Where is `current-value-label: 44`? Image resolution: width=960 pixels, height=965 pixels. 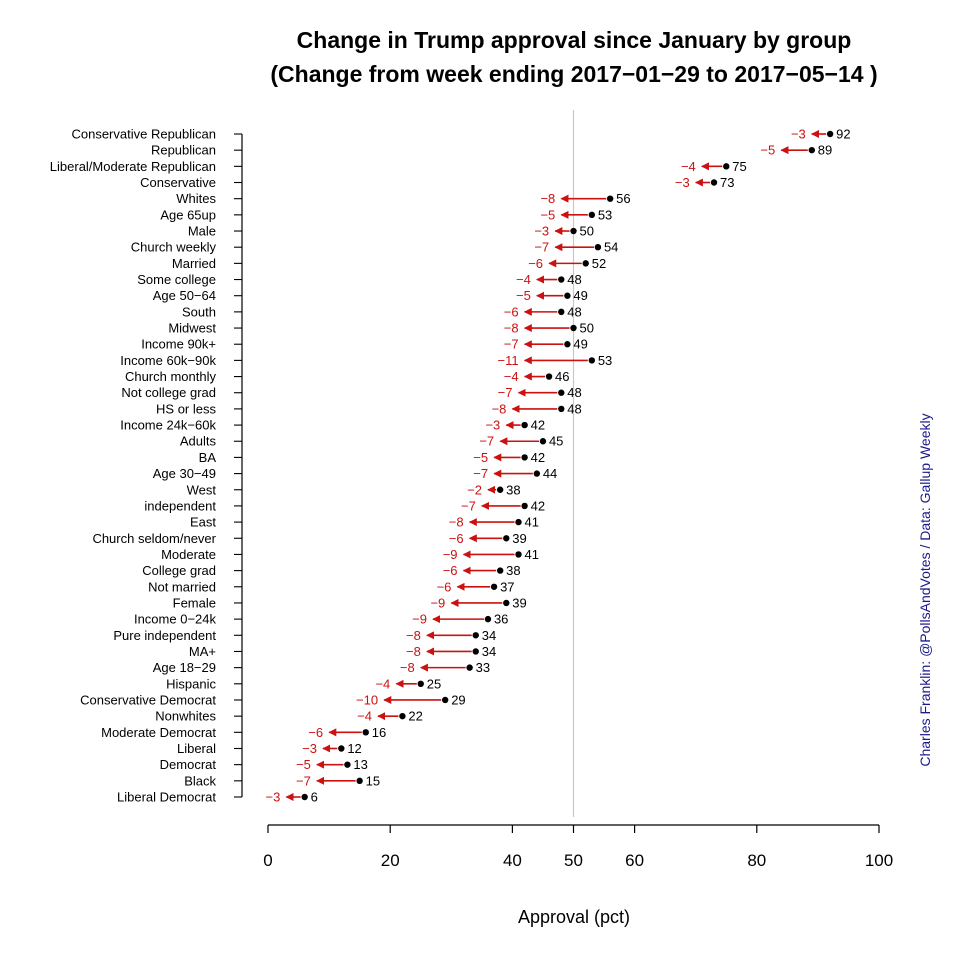 current-value-label: 44 is located at coordinates (550, 473).